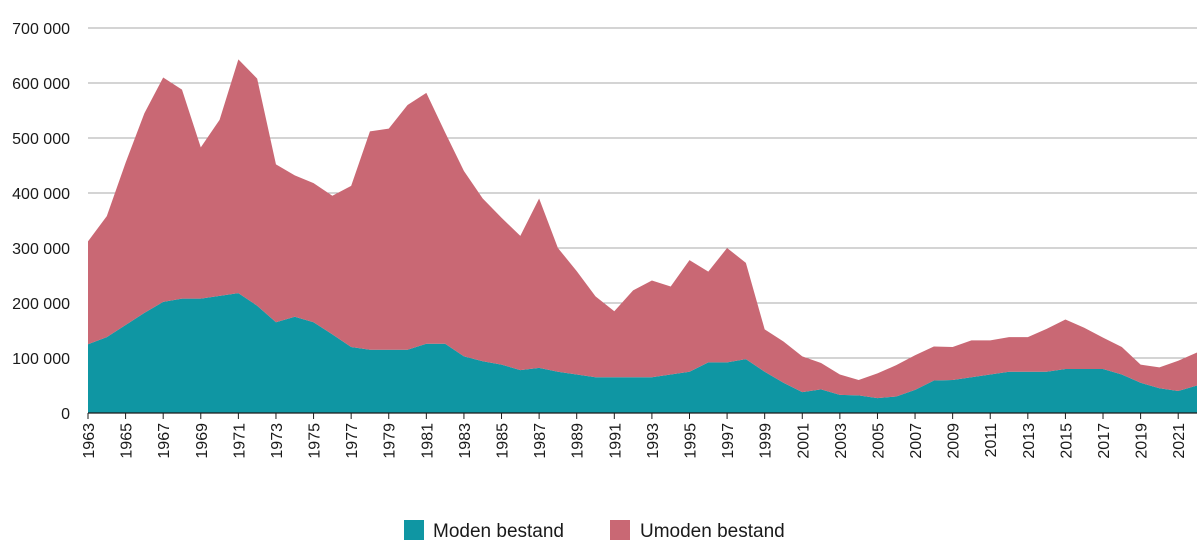 This screenshot has width=1200, height=558. I want to click on x-tick-label: 1989, so click(578, 441).